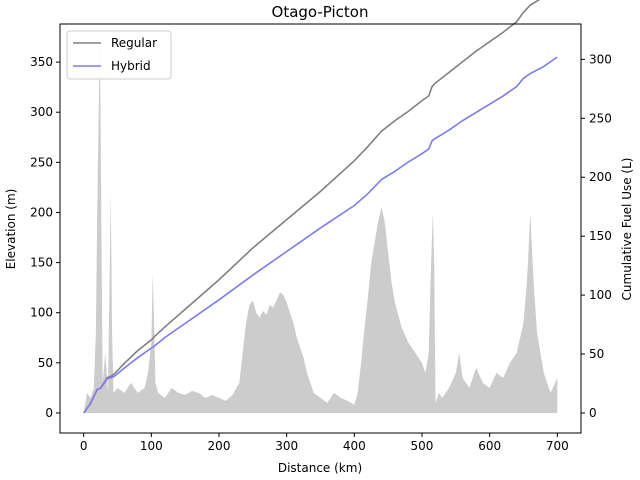 The height and width of the screenshot is (480, 640). I want to click on y-left-tick-label: 0, so click(49, 413).